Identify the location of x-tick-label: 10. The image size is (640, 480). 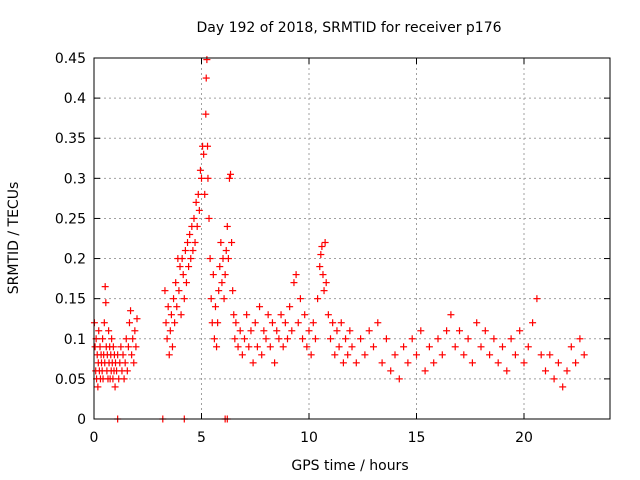
(309, 438).